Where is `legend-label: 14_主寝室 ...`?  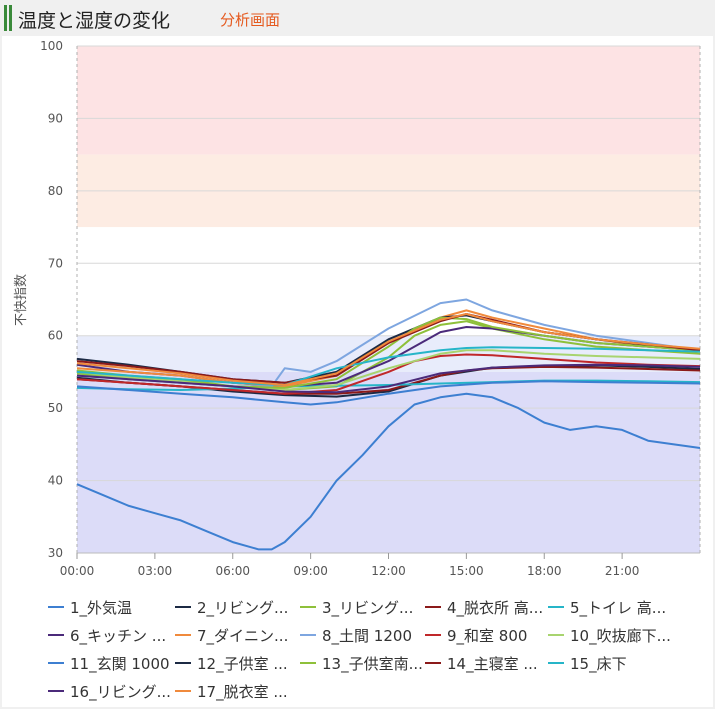
legend-label: 14_主寝室 ... is located at coordinates (492, 664).